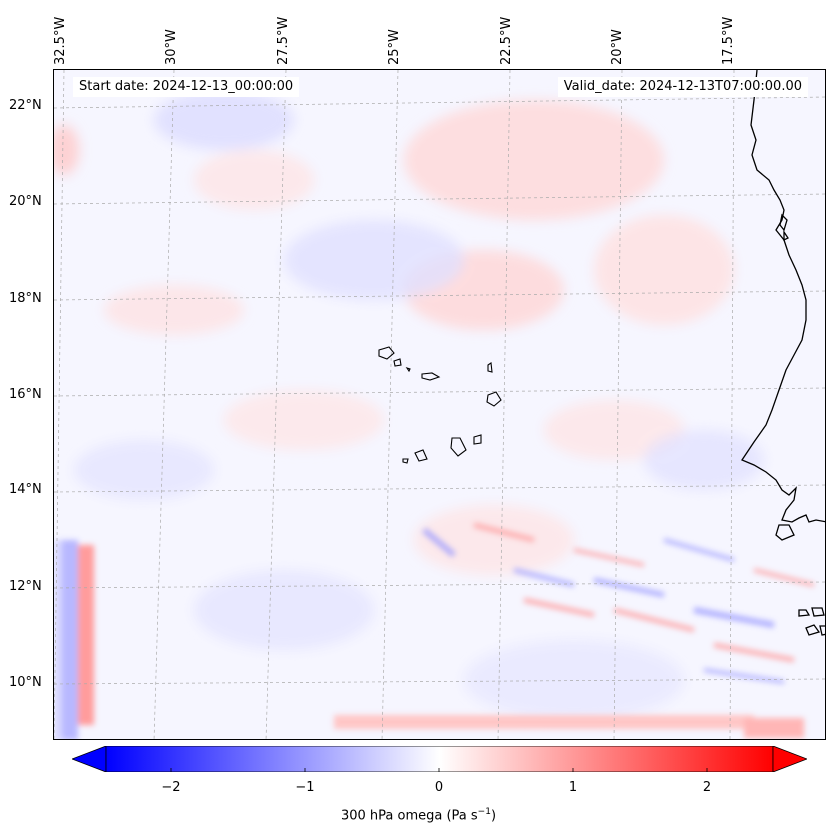 This screenshot has height=839, width=837. Describe the element at coordinates (394, 47) in the screenshot. I see `lon-label: 25°W` at that location.